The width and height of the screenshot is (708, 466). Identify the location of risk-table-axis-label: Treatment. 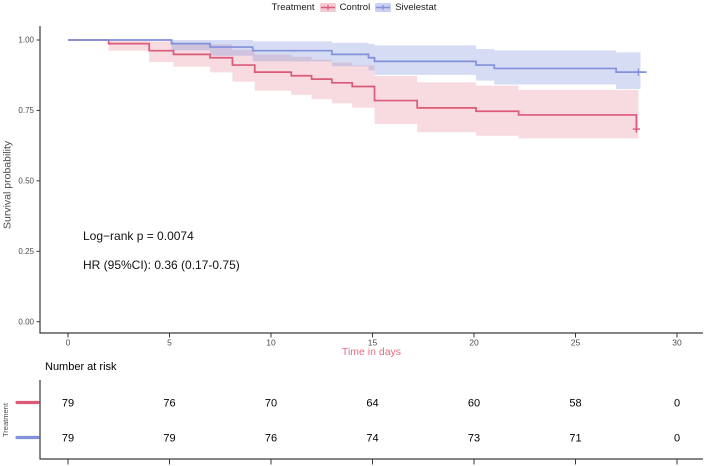
(5, 420).